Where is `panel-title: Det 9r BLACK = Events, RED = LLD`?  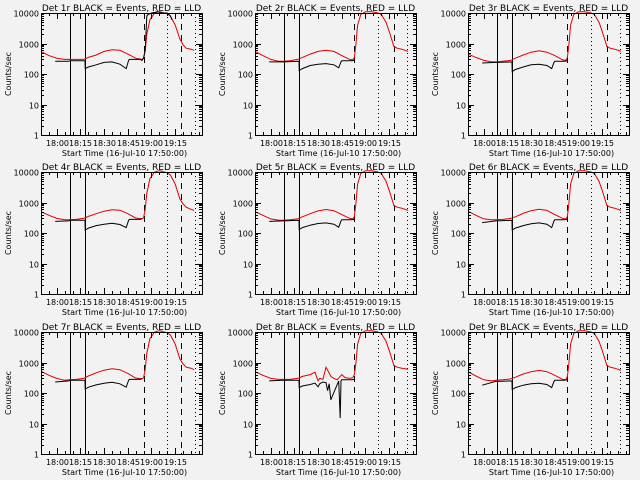
panel-title: Det 9r BLACK = Events, RED = LLD is located at coordinates (548, 328).